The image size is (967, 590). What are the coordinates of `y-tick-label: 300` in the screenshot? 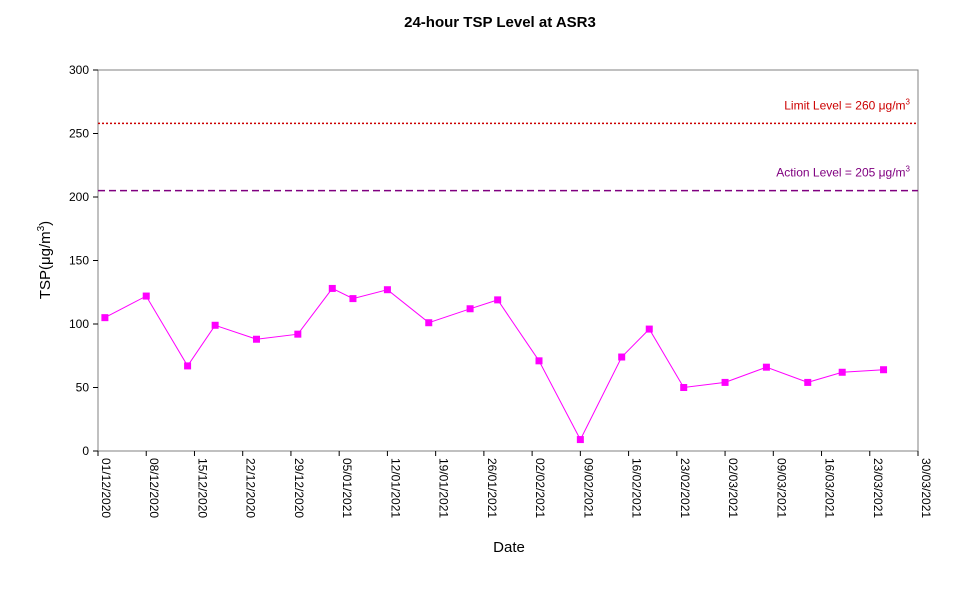 It's located at (79, 70).